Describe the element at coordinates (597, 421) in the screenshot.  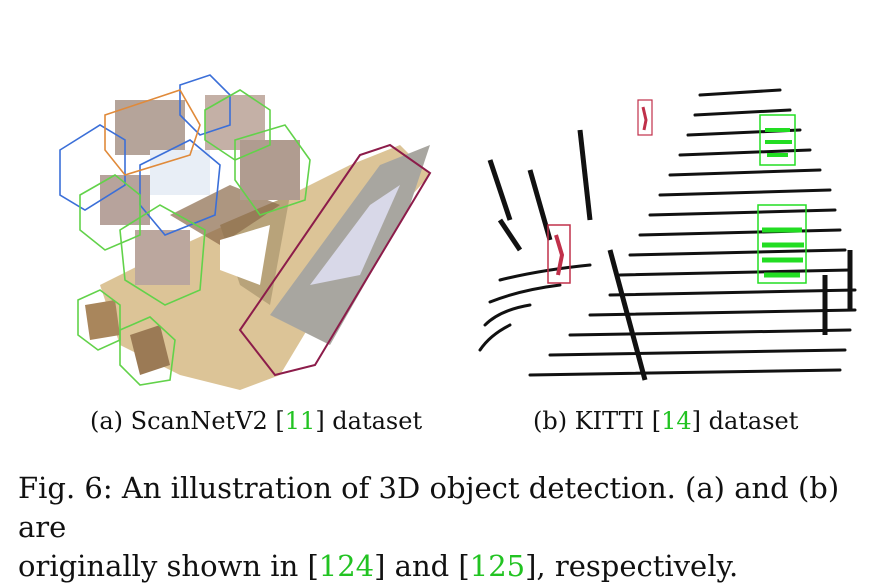
I see `subcap-b-prefix: (b) KITTI [` at that location.